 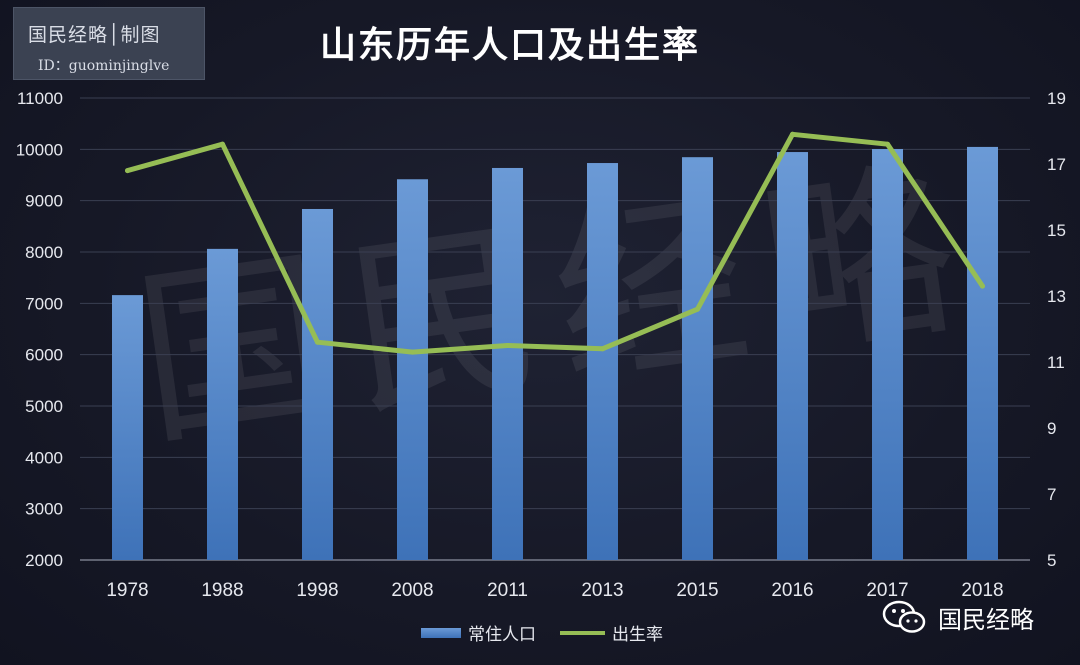 What do you see at coordinates (44, 457) in the screenshot?
I see `left-tick-label: 4000` at bounding box center [44, 457].